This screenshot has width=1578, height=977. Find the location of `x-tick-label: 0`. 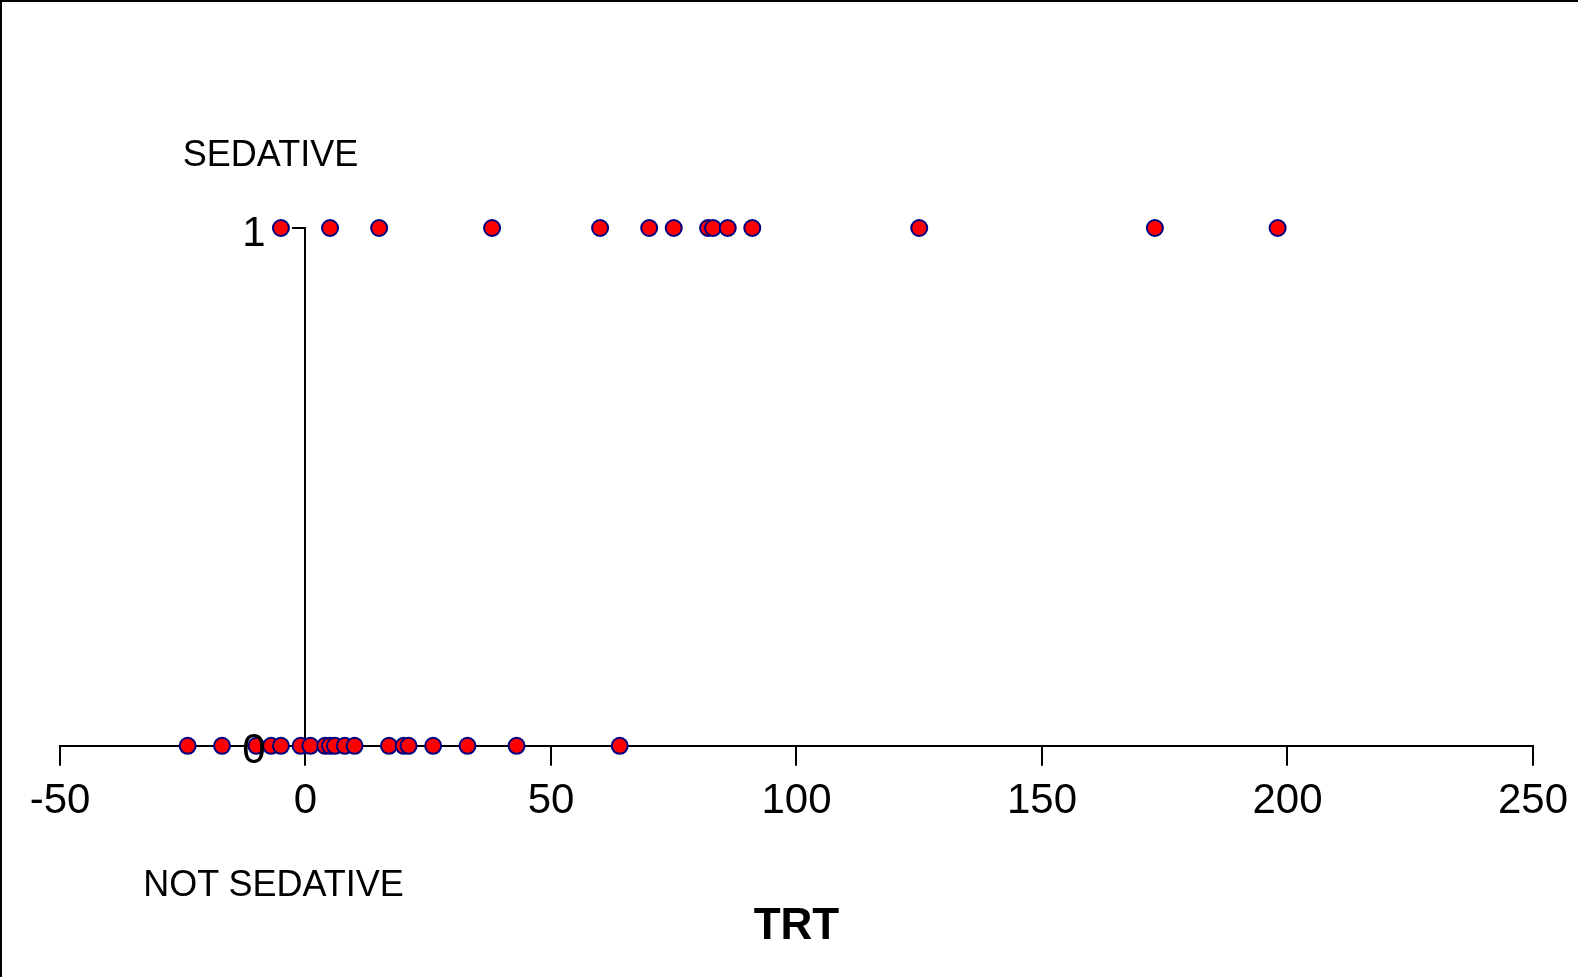

x-tick-label: 0 is located at coordinates (305, 798).